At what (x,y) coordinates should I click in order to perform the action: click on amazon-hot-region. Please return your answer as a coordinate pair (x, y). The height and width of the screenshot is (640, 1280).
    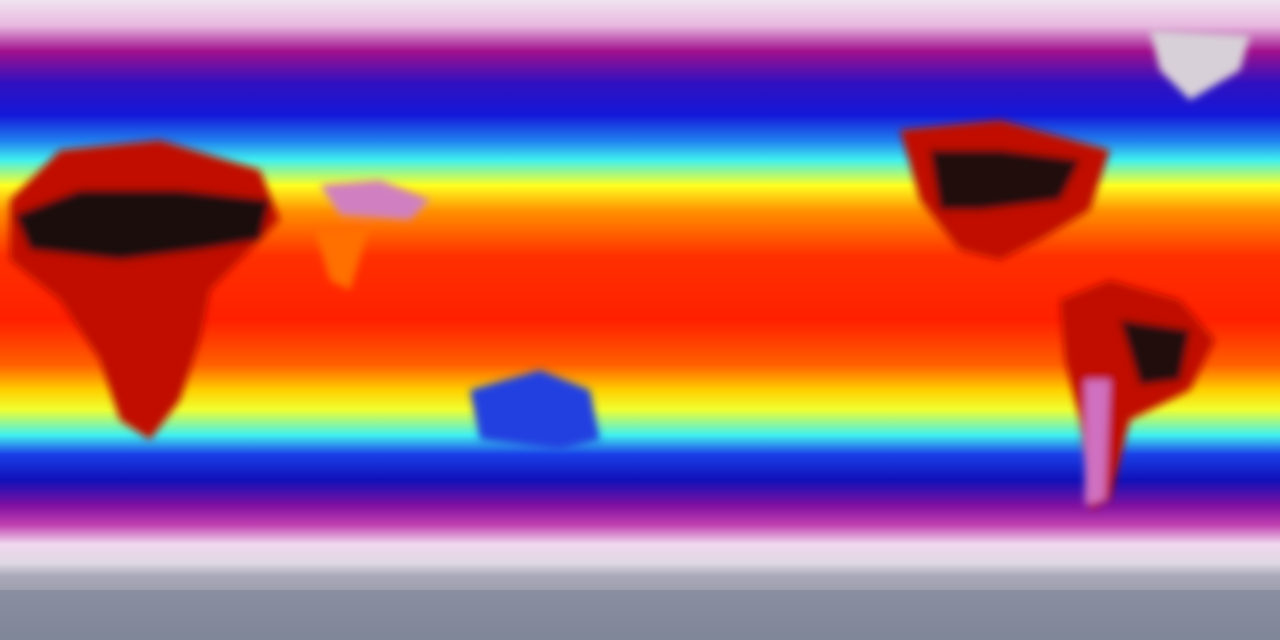
    Looking at the image, I should click on (1155, 352).